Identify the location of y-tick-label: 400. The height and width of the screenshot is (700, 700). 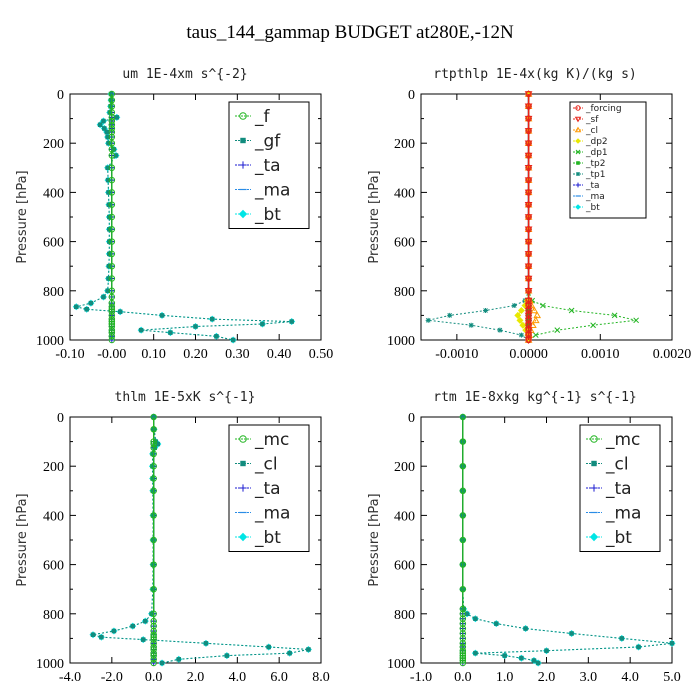
(53, 516).